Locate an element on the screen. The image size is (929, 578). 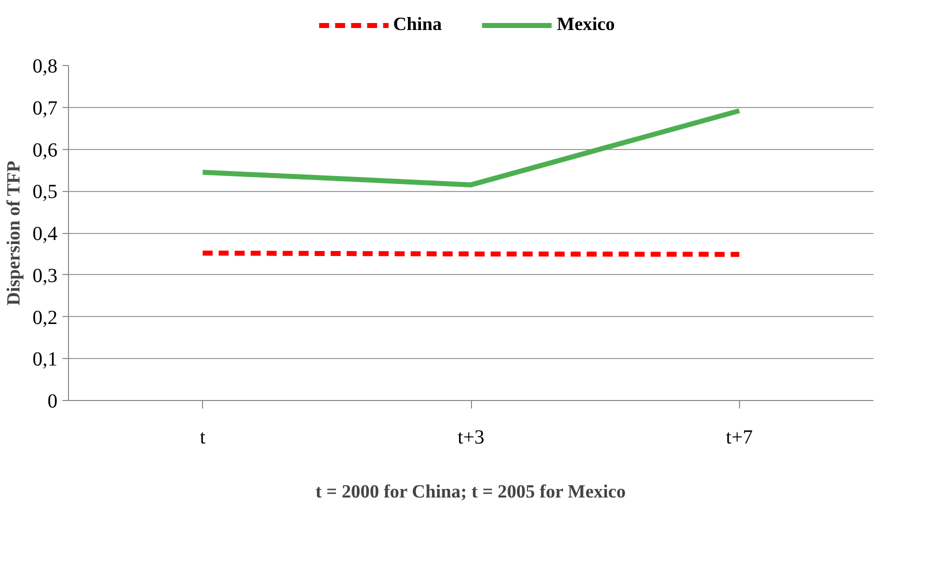
legend-label: Mexico is located at coordinates (585, 25).